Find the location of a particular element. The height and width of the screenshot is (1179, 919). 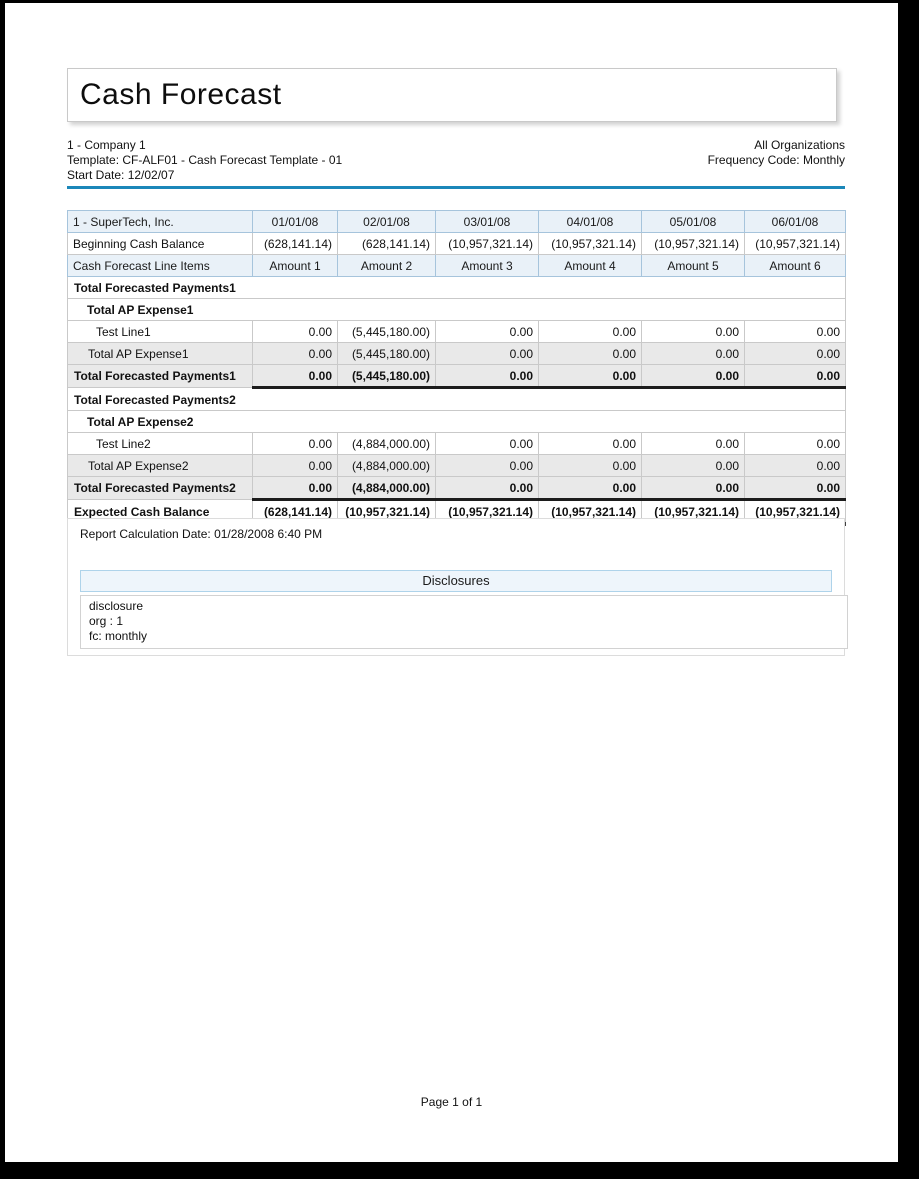

date-column-header: 06/01/08 is located at coordinates (795, 221).